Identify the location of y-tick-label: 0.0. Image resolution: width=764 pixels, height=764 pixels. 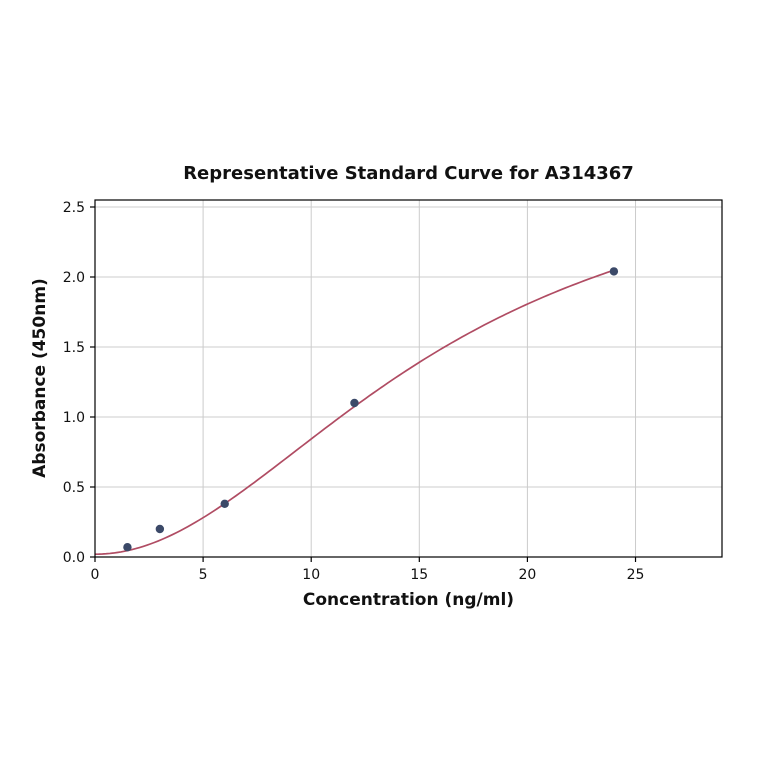
(74, 558).